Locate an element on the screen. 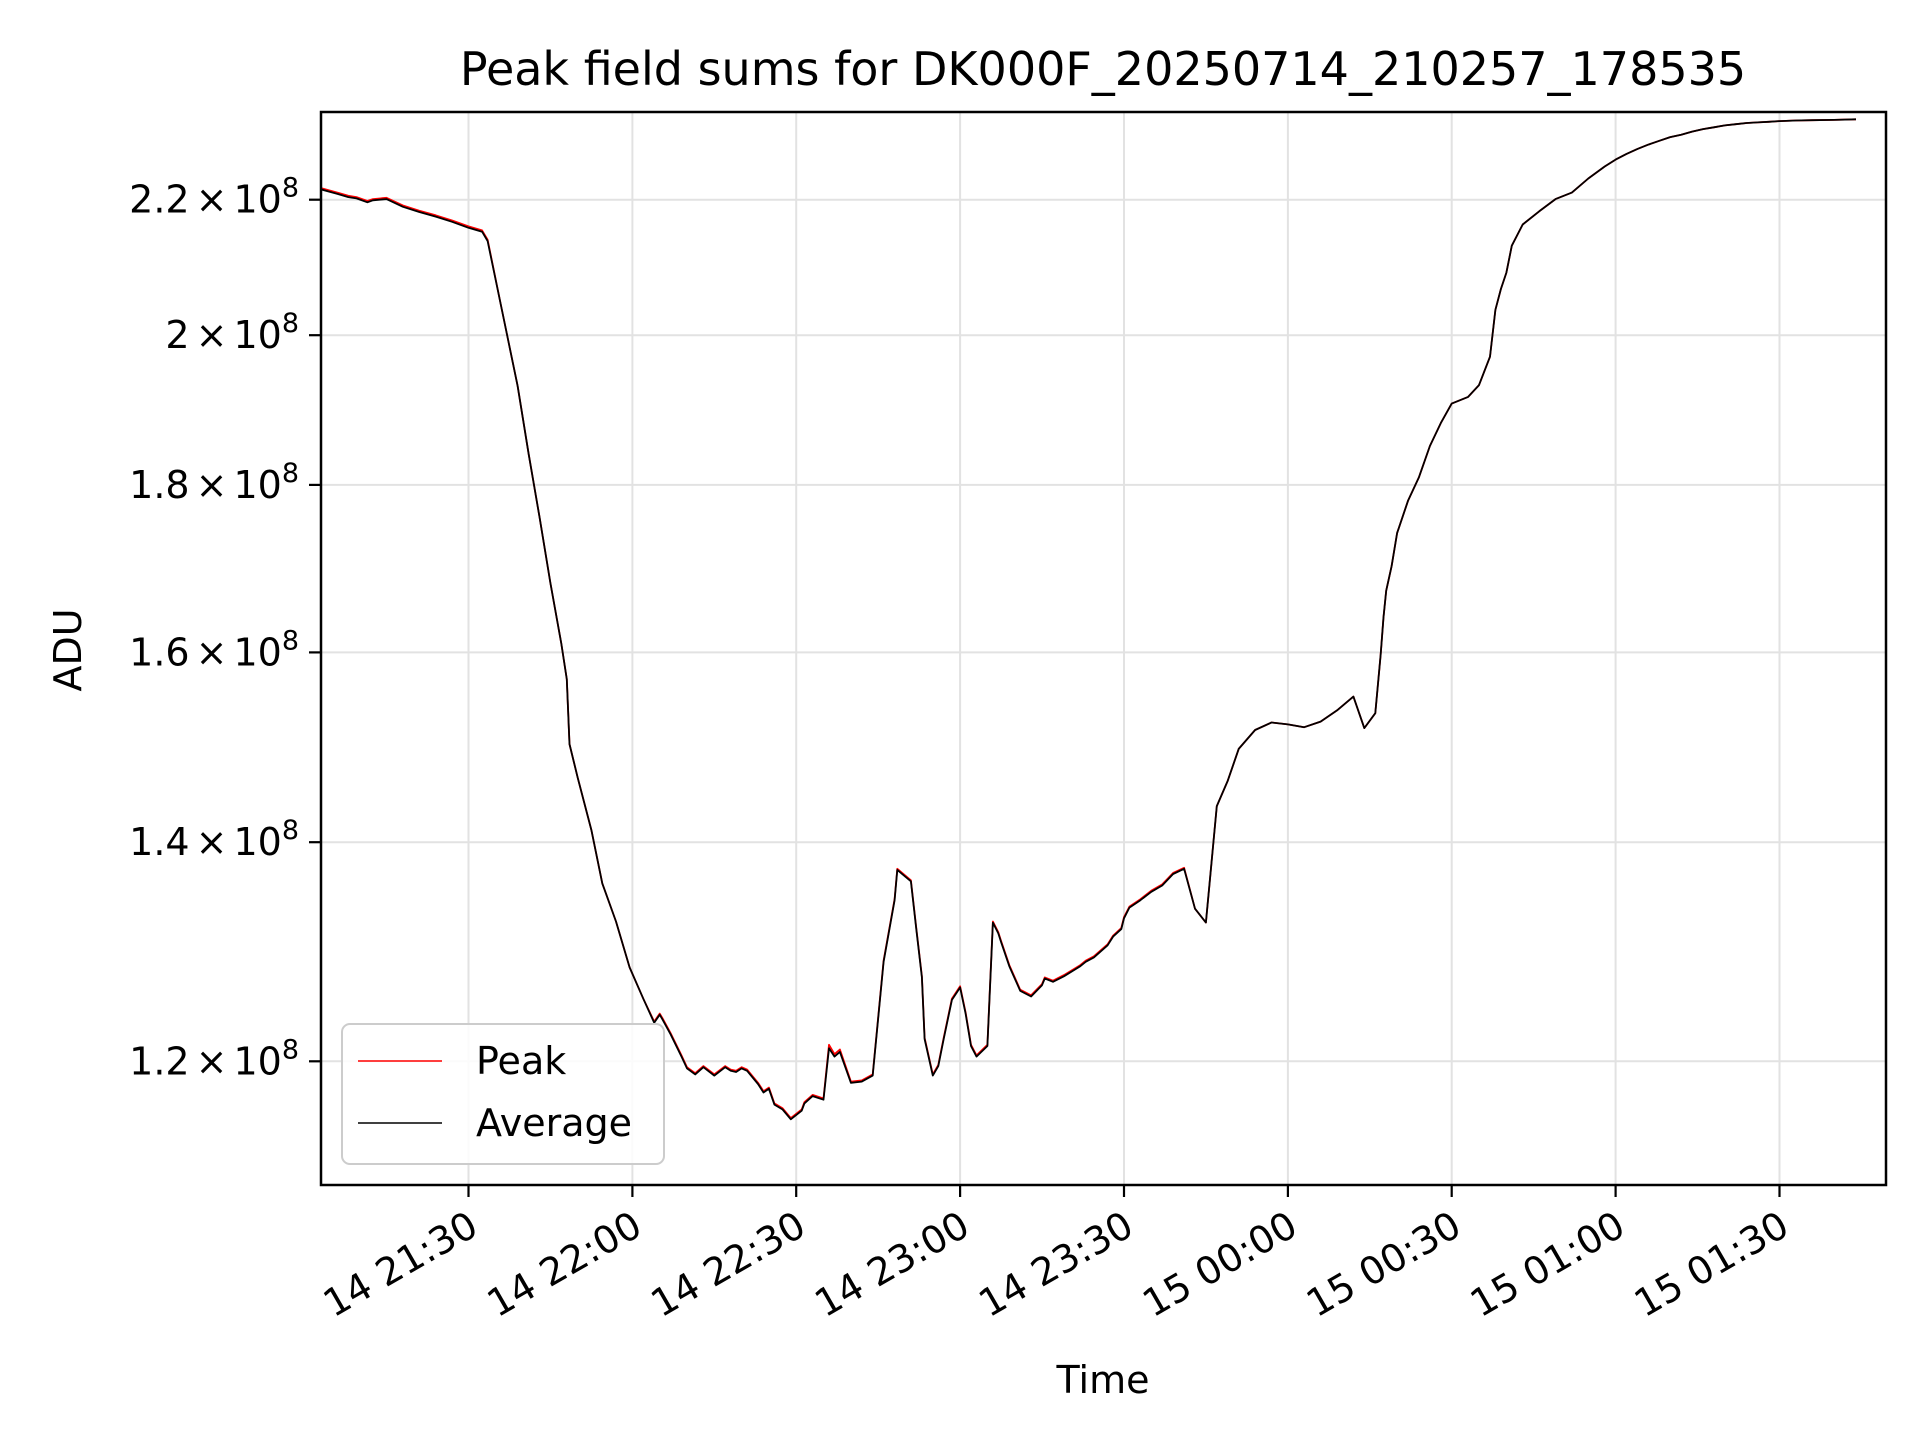  y-tick-label: 1.8 × 10⁸ is located at coordinates (214, 482).